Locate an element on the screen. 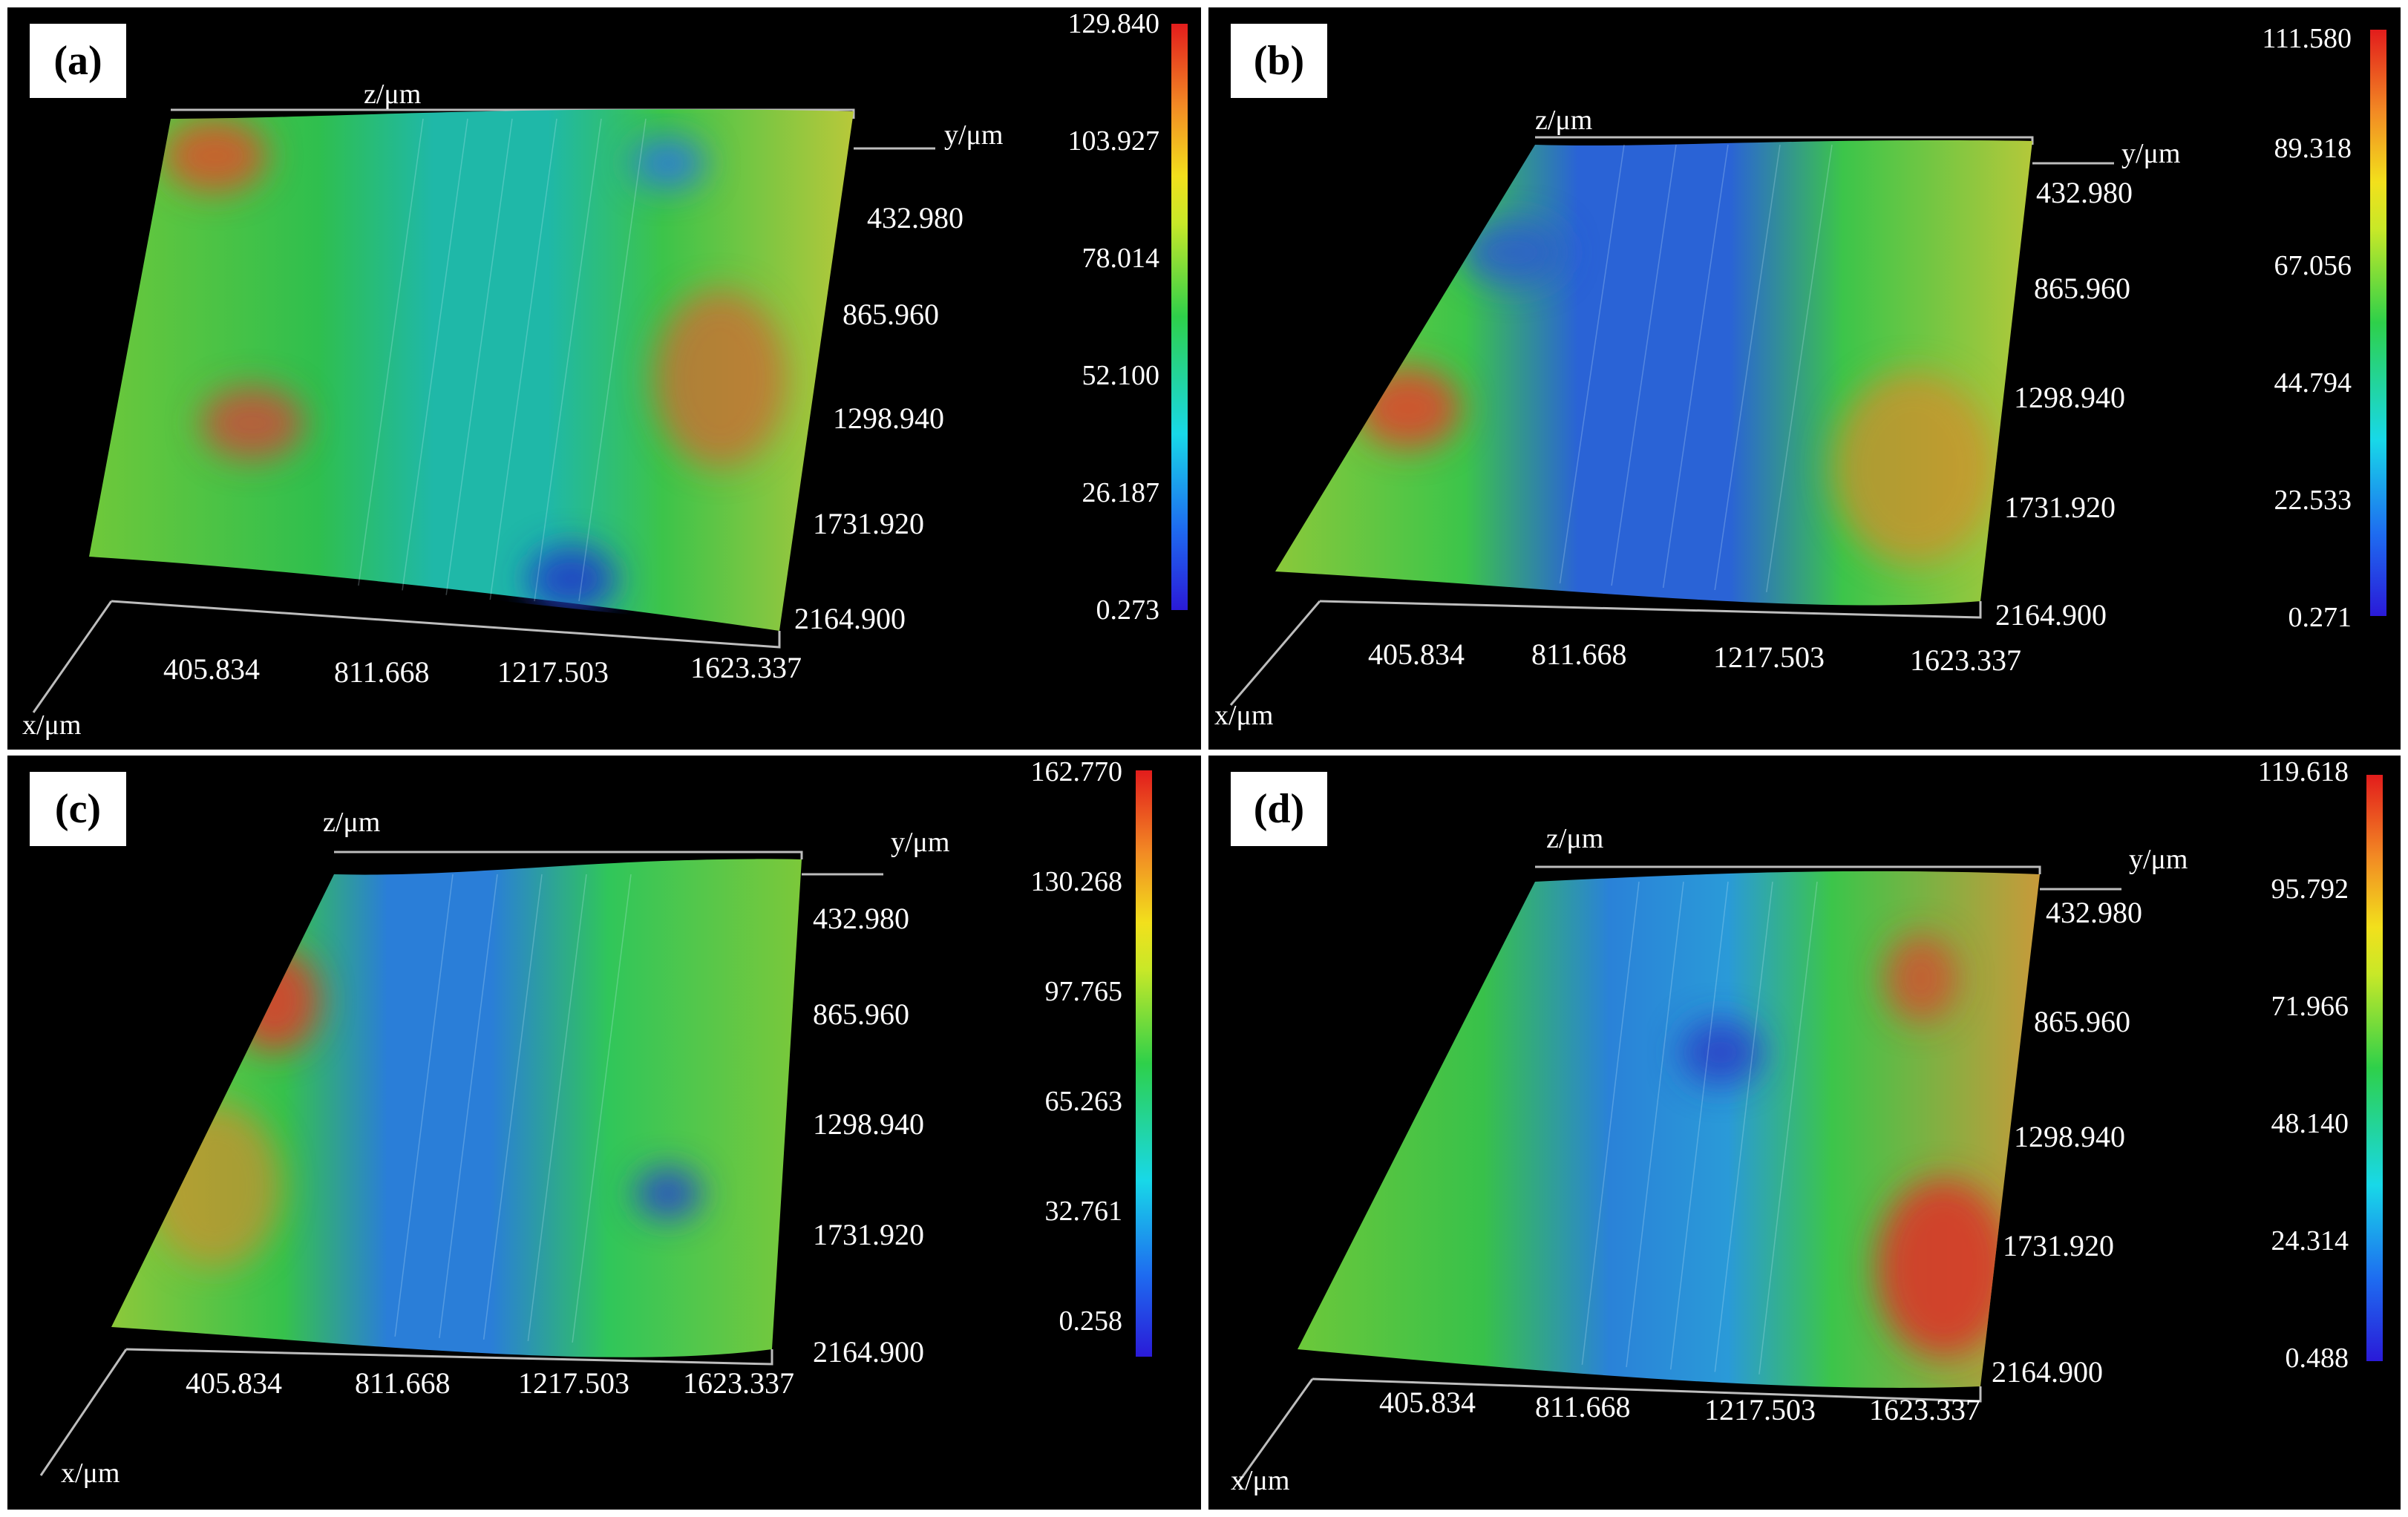 Image resolution: width=2408 pixels, height=1517 pixels. z-axis-name-d: z/μm is located at coordinates (1575, 838).